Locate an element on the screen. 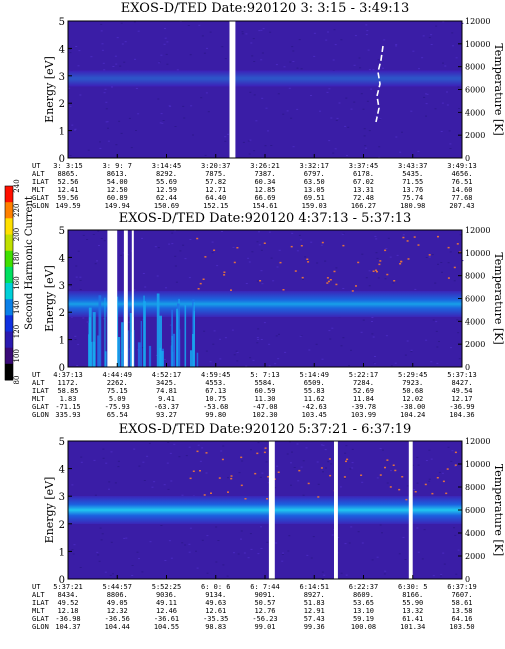 The image size is (505, 649). orbit-row-value: 8865. is located at coordinates (67, 174).